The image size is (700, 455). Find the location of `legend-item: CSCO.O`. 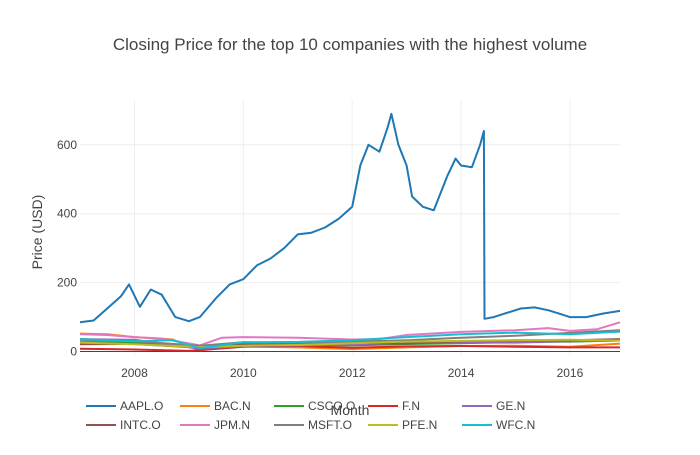

legend-item: CSCO.O is located at coordinates (314, 406).